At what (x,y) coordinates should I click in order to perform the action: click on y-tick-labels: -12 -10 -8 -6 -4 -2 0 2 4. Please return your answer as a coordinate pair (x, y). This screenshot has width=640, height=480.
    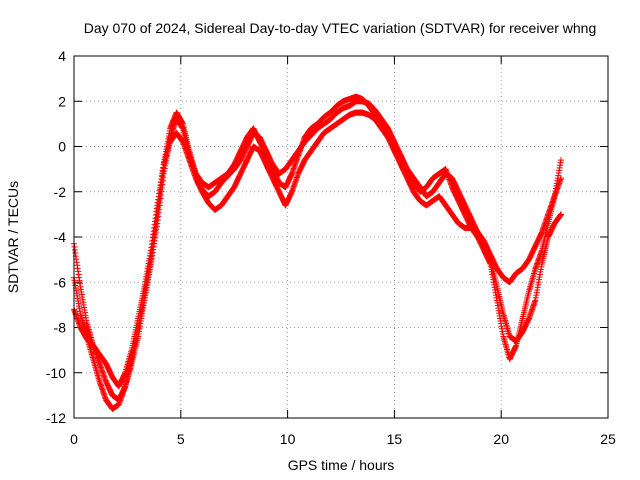
    Looking at the image, I should click on (56, 237).